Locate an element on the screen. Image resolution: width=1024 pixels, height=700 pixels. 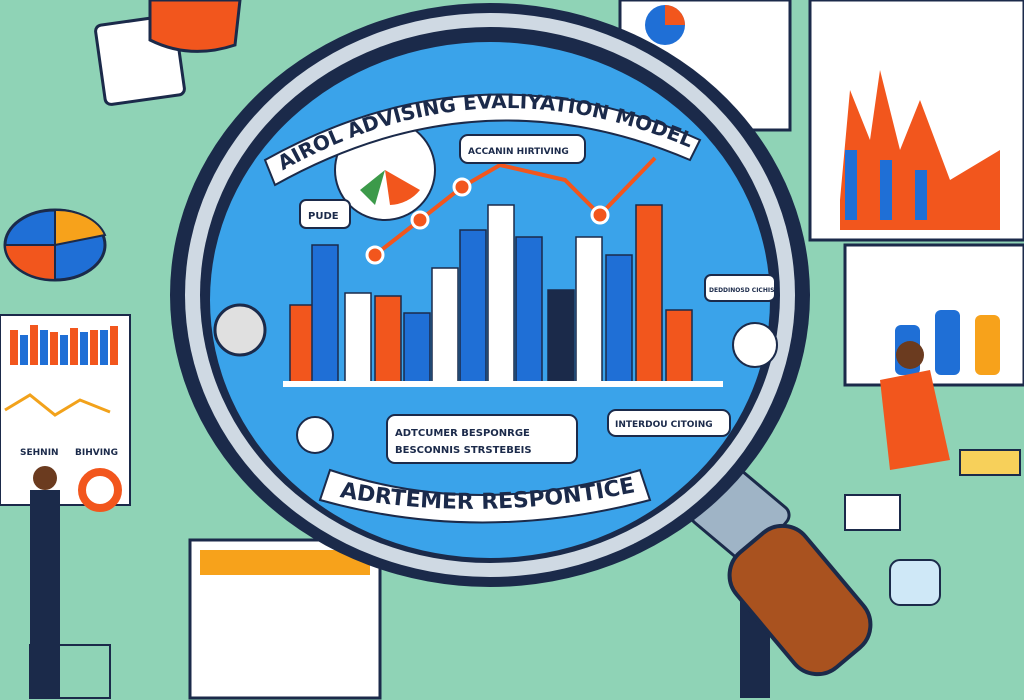
left-panel-label: BIHVING is located at coordinates (96, 453).